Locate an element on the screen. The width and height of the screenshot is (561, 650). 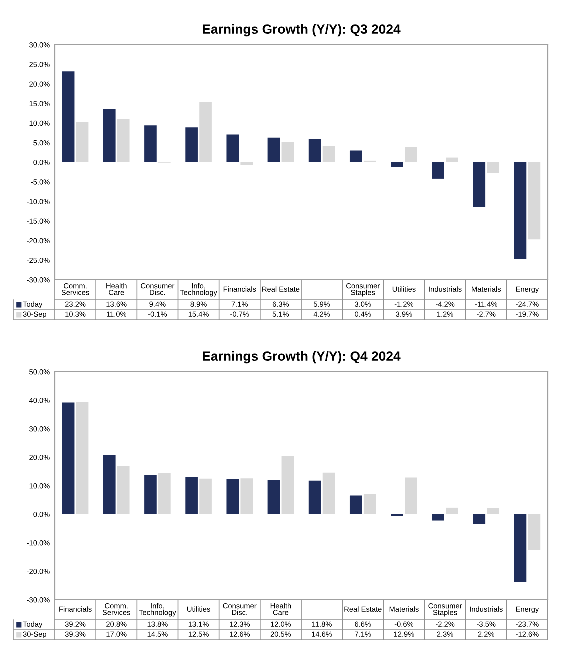
chart-title: Earnings Growth (Y/Y): Q4 2024 is located at coordinates (302, 357).